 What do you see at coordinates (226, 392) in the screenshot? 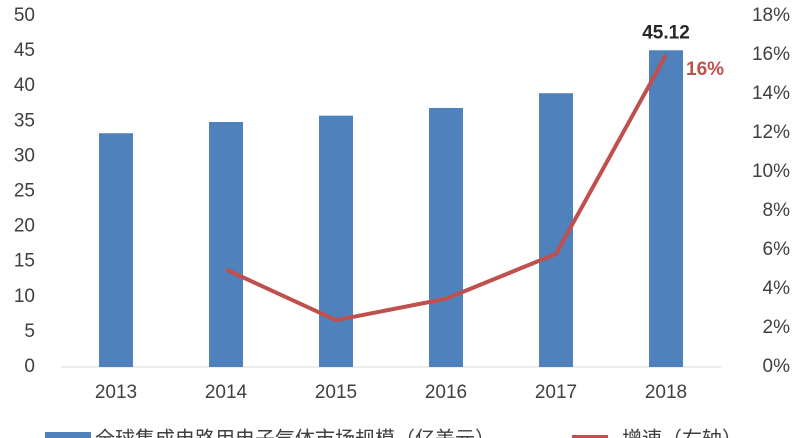
I see `x-tick-label: 2014` at bounding box center [226, 392].